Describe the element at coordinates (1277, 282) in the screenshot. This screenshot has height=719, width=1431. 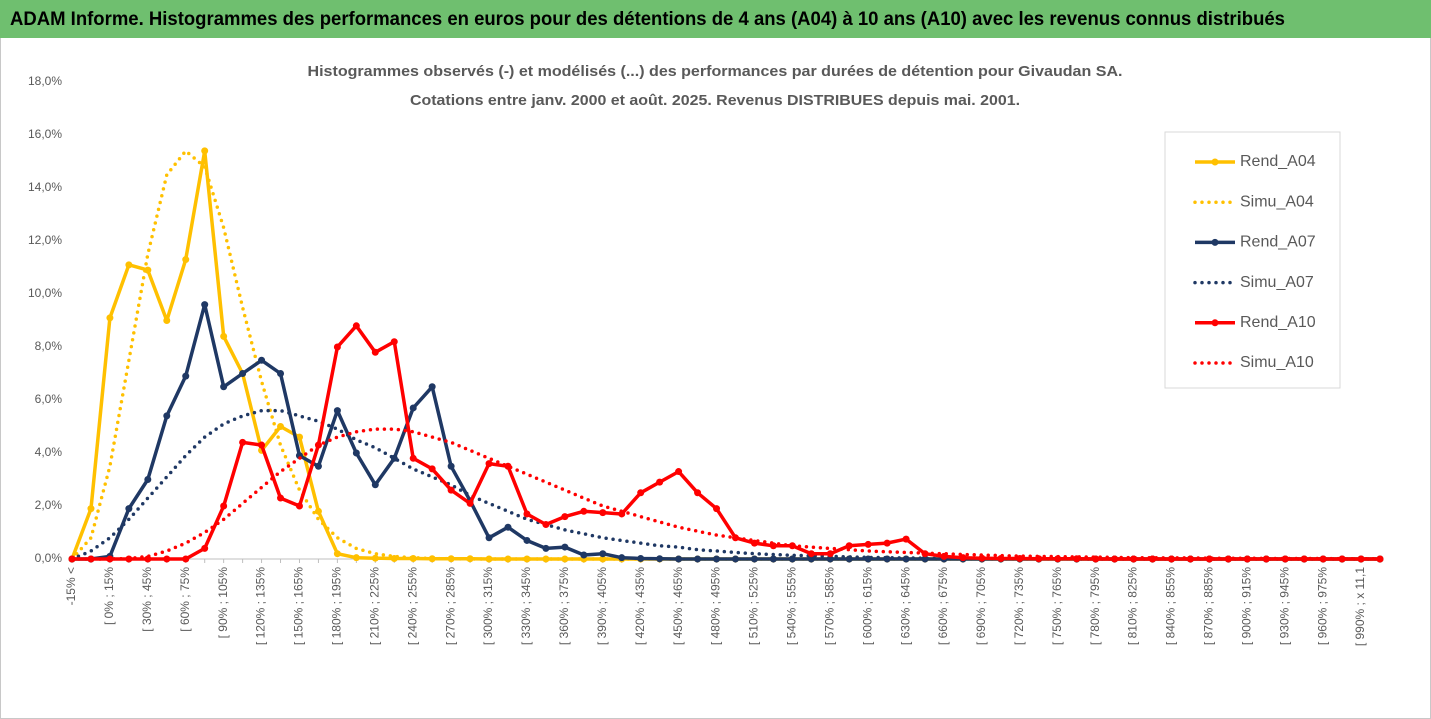
I see `legend-label: Simu_A07` at that location.